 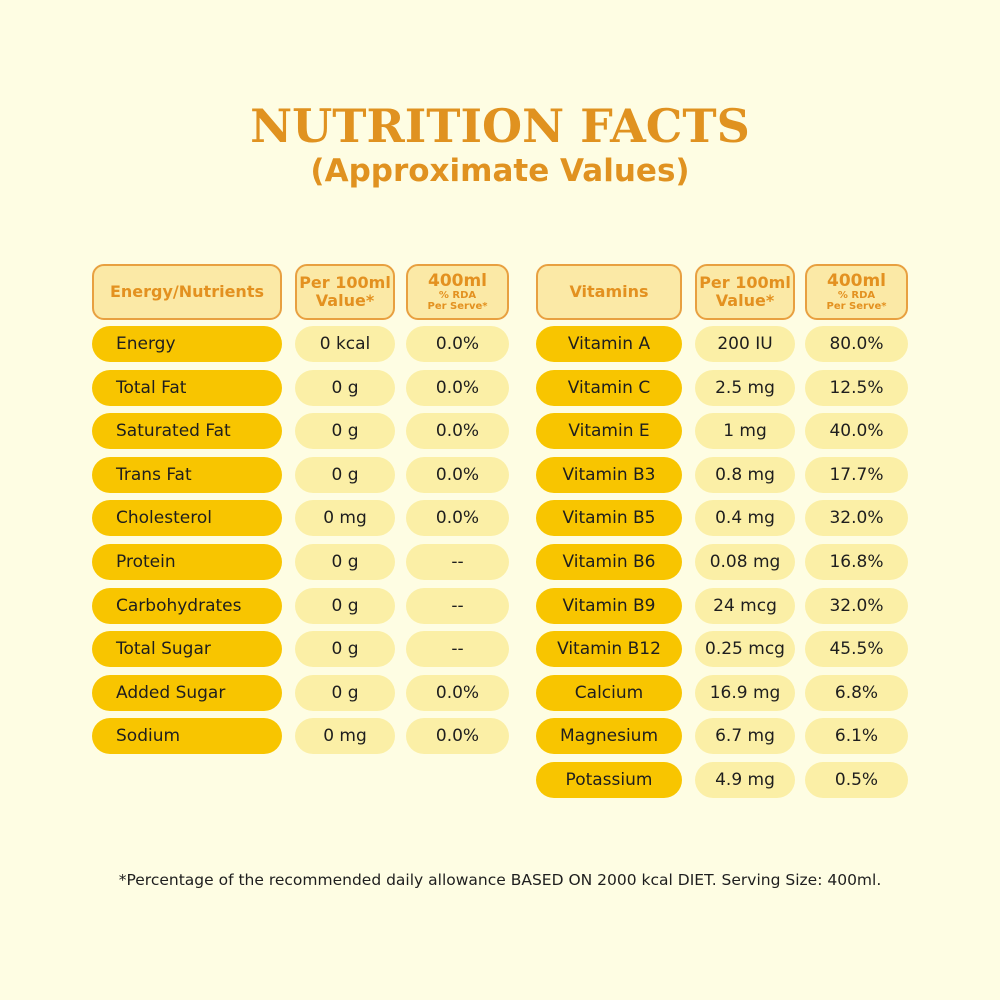 What do you see at coordinates (745, 649) in the screenshot?
I see `vitamin-per100-cell: 0.25 mcg` at bounding box center [745, 649].